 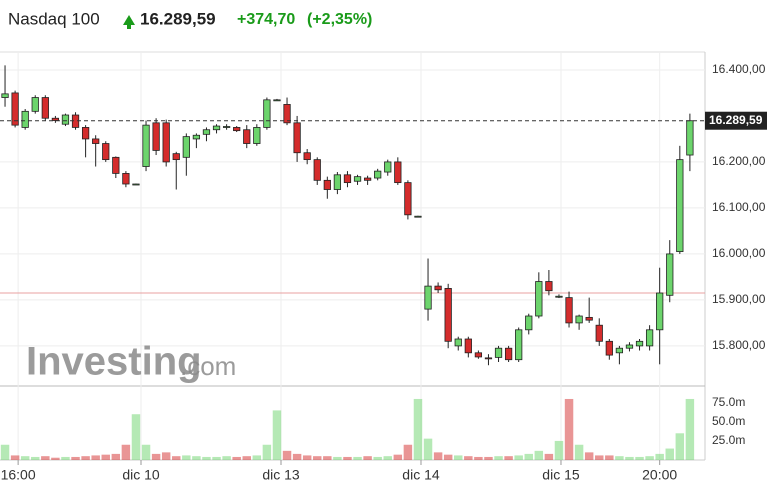 I want to click on x-tick-label: 20:00, so click(x=659, y=475).